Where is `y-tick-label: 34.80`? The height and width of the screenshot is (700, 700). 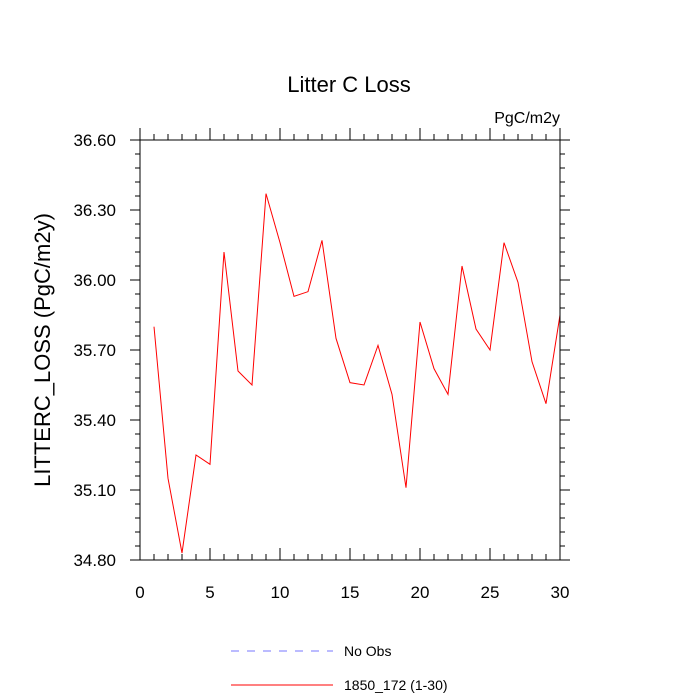 y-tick-label: 34.80 is located at coordinates (94, 560).